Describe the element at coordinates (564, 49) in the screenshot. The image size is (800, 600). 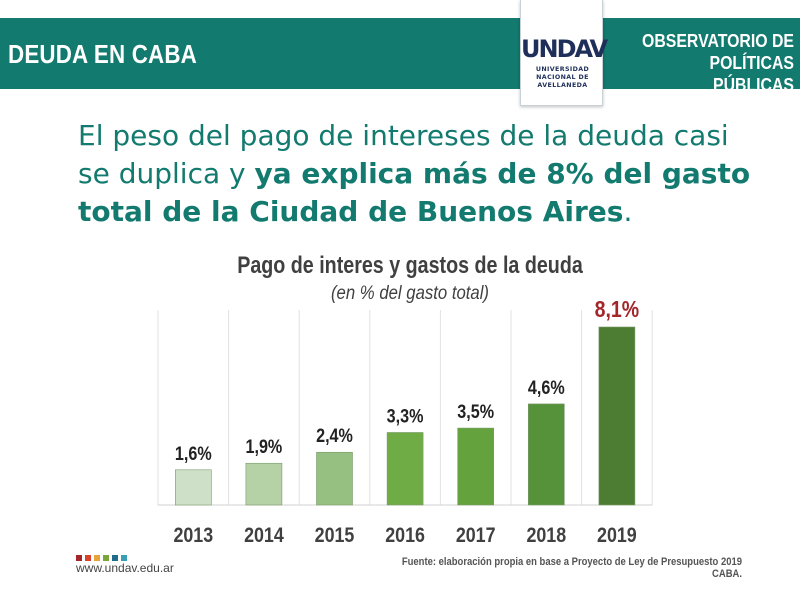
I see `logo-mark: UNDAV` at that location.